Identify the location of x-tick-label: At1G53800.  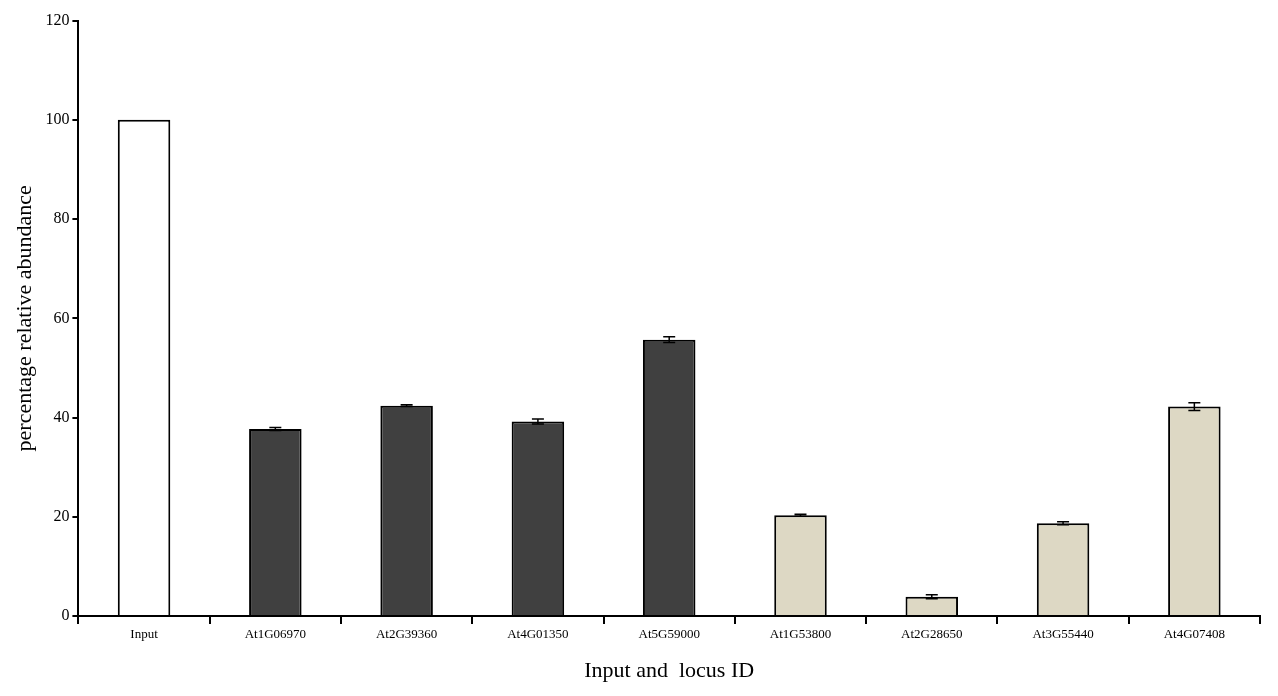
(800, 634).